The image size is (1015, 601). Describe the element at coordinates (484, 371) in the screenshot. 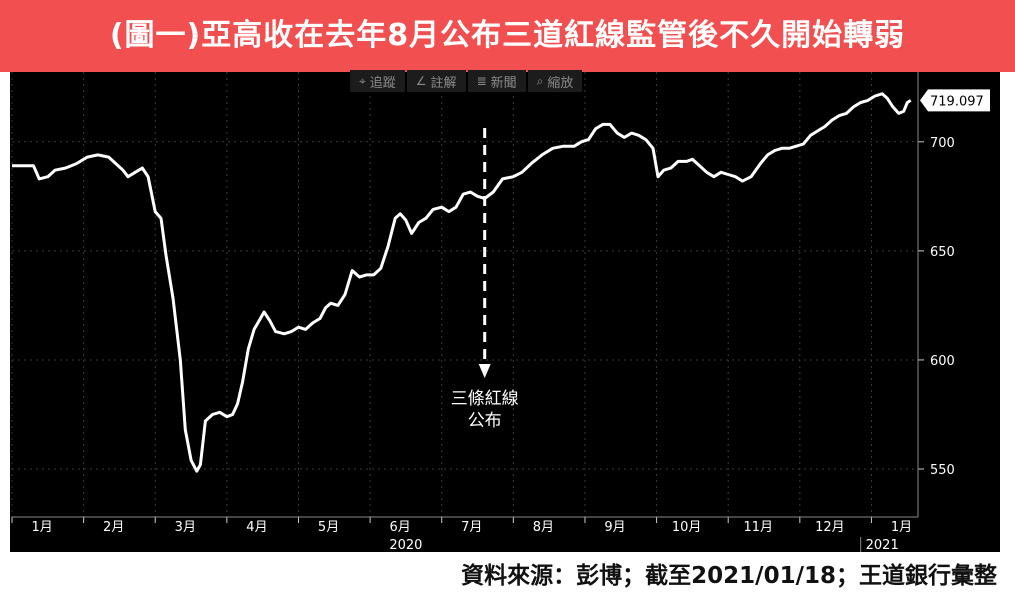

I see `annotation-arrow-head` at that location.